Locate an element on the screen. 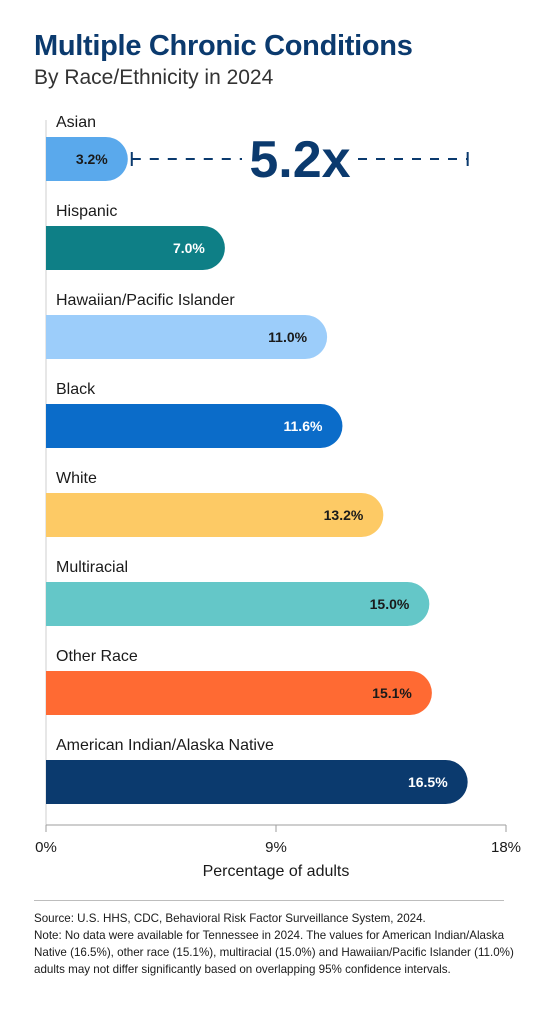  value-label: 15.0% is located at coordinates (390, 604).